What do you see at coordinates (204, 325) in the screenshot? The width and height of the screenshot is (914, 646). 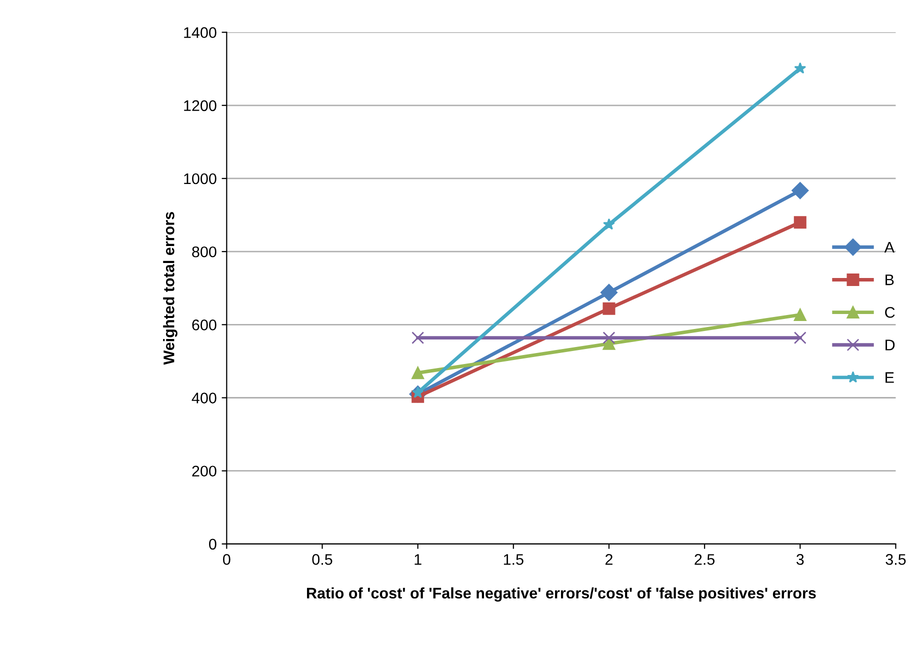 I see `y-tick-label: 600` at bounding box center [204, 325].